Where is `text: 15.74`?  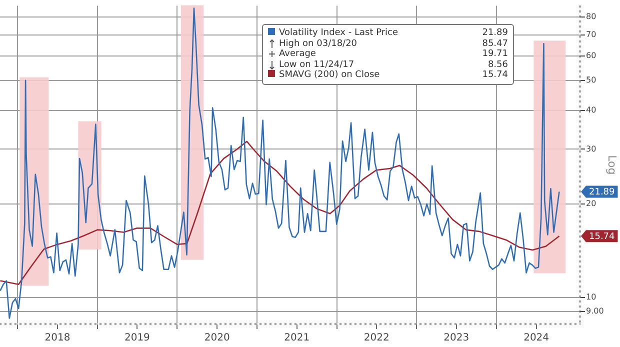
text: 15.74 is located at coordinates (602, 237).